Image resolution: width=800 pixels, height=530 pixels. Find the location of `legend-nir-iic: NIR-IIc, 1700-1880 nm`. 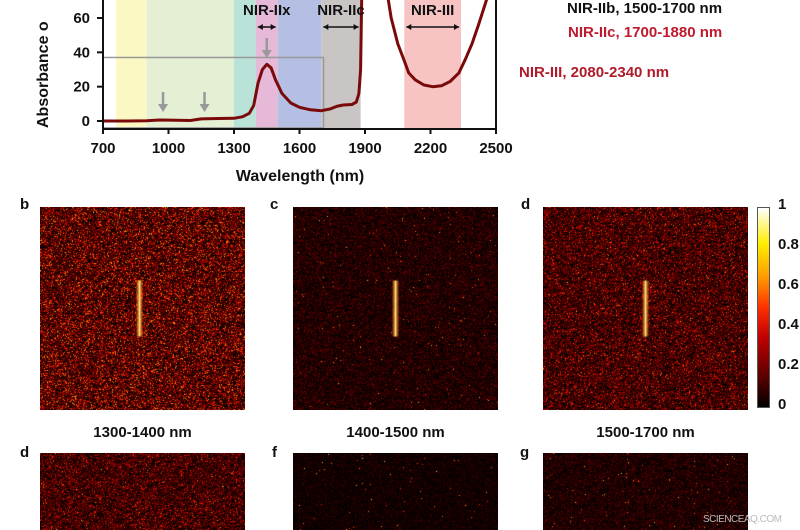

legend-nir-iic: NIR-IIc, 1700-1880 nm is located at coordinates (645, 32).